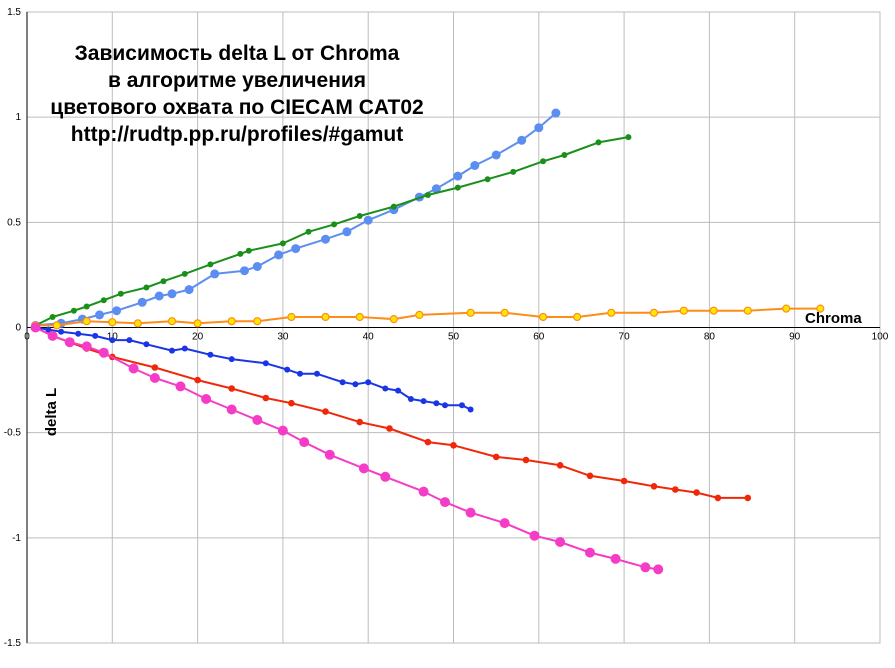  What do you see at coordinates (13, 643) in the screenshot?
I see `y-tick-label: -1.5` at bounding box center [13, 643].